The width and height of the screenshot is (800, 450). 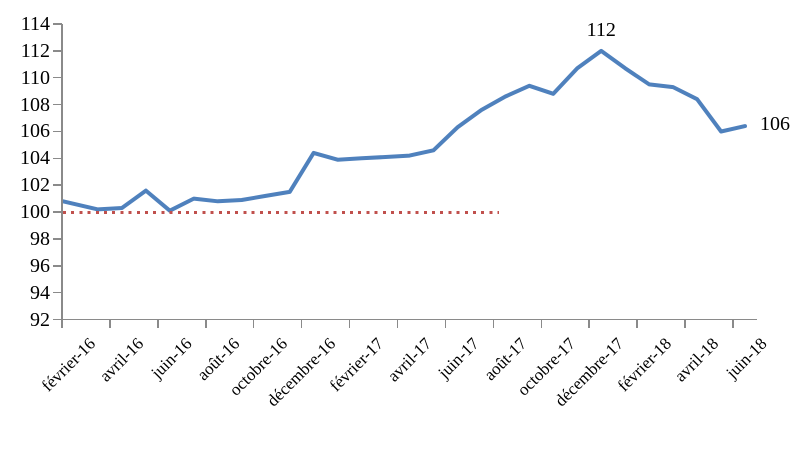 I want to click on y-axis-tick-label: 96, so click(x=40, y=265).